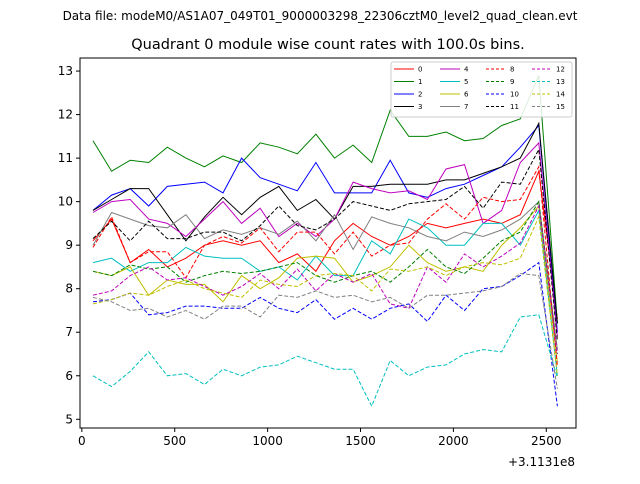 Image resolution: width=640 pixels, height=484 pixels. Describe the element at coordinates (541, 462) in the screenshot. I see `x-offset-label: +3.1131e8` at that location.